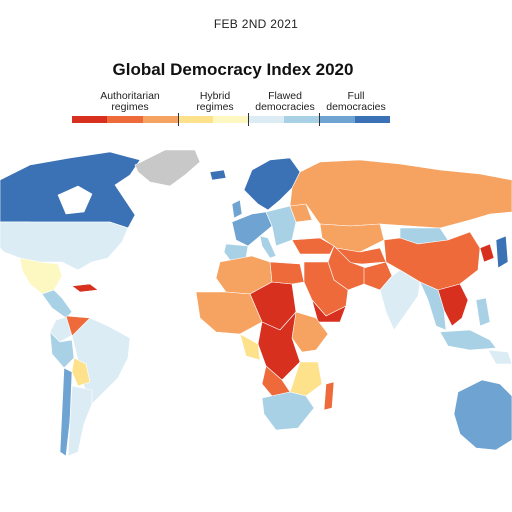 This screenshot has height=512, width=512. I want to click on region-greenland, so click(167, 168).